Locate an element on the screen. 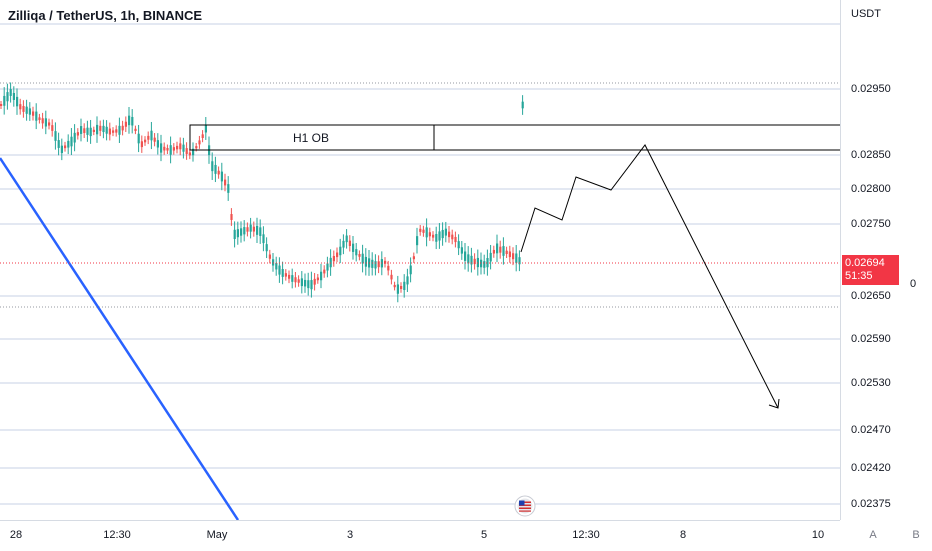 Image resolution: width=932 pixels, height=551 pixels. axis-auto-button: A is located at coordinates (873, 535).